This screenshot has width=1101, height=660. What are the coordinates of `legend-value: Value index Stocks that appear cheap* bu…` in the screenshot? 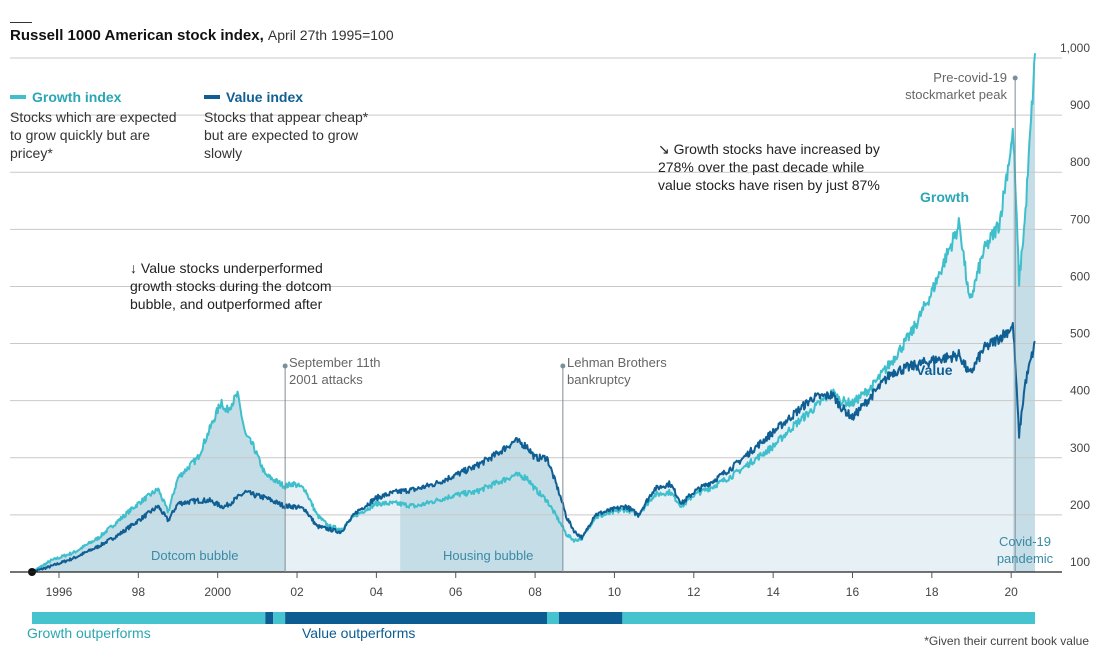 It's located at (294, 125).